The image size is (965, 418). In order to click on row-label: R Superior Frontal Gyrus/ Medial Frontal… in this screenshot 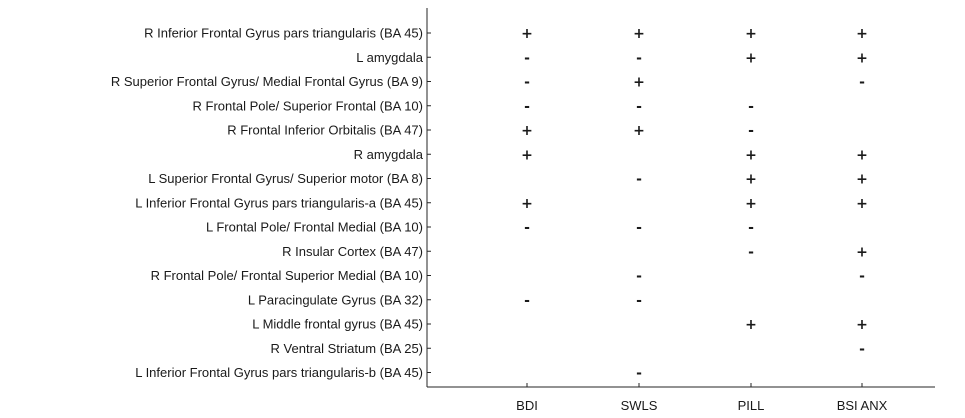, I will do `click(267, 81)`.